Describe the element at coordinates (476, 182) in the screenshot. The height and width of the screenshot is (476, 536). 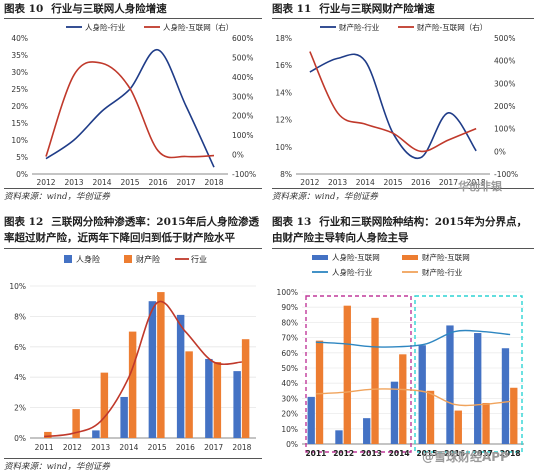
I see `x-tick-label: 2018` at that location.